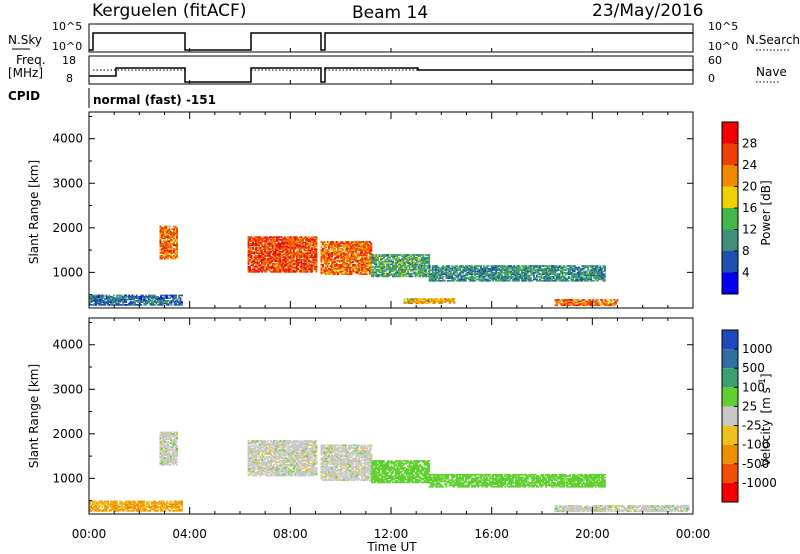 The image size is (800, 554). Describe the element at coordinates (354, 266) in the screenshot. I see `power-heatmap-data` at that location.